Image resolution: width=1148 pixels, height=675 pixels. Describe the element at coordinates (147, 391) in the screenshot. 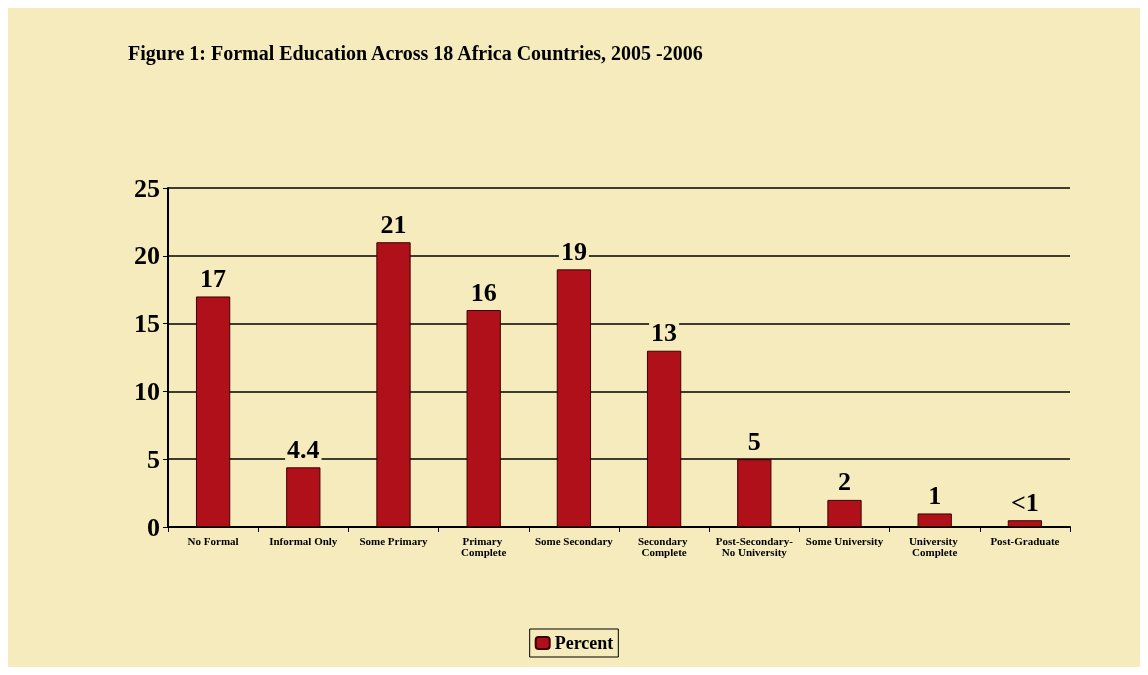

I see `y-tick-label: 10` at that location.